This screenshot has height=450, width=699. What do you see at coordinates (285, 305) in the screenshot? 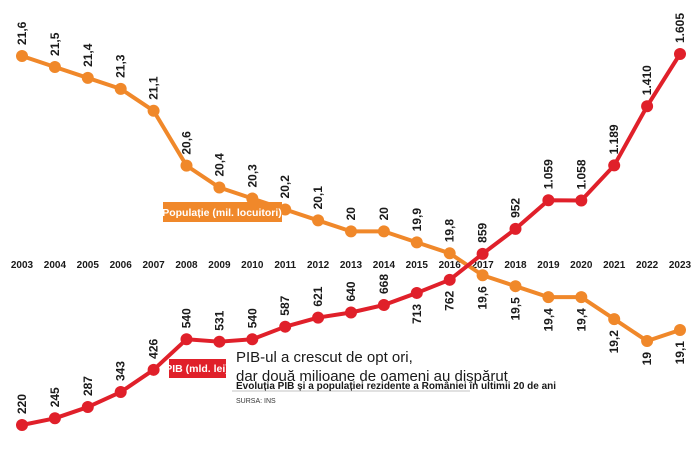
I see `gdp-value-label: 587` at bounding box center [285, 305].